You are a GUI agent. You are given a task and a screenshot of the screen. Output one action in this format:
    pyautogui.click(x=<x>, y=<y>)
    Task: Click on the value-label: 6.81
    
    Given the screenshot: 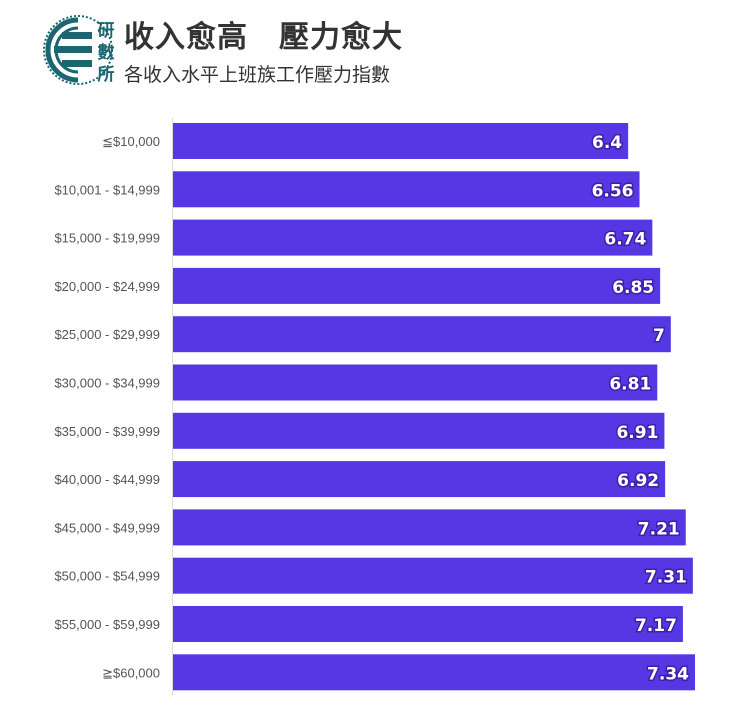 What is the action you would take?
    pyautogui.click(x=630, y=385)
    